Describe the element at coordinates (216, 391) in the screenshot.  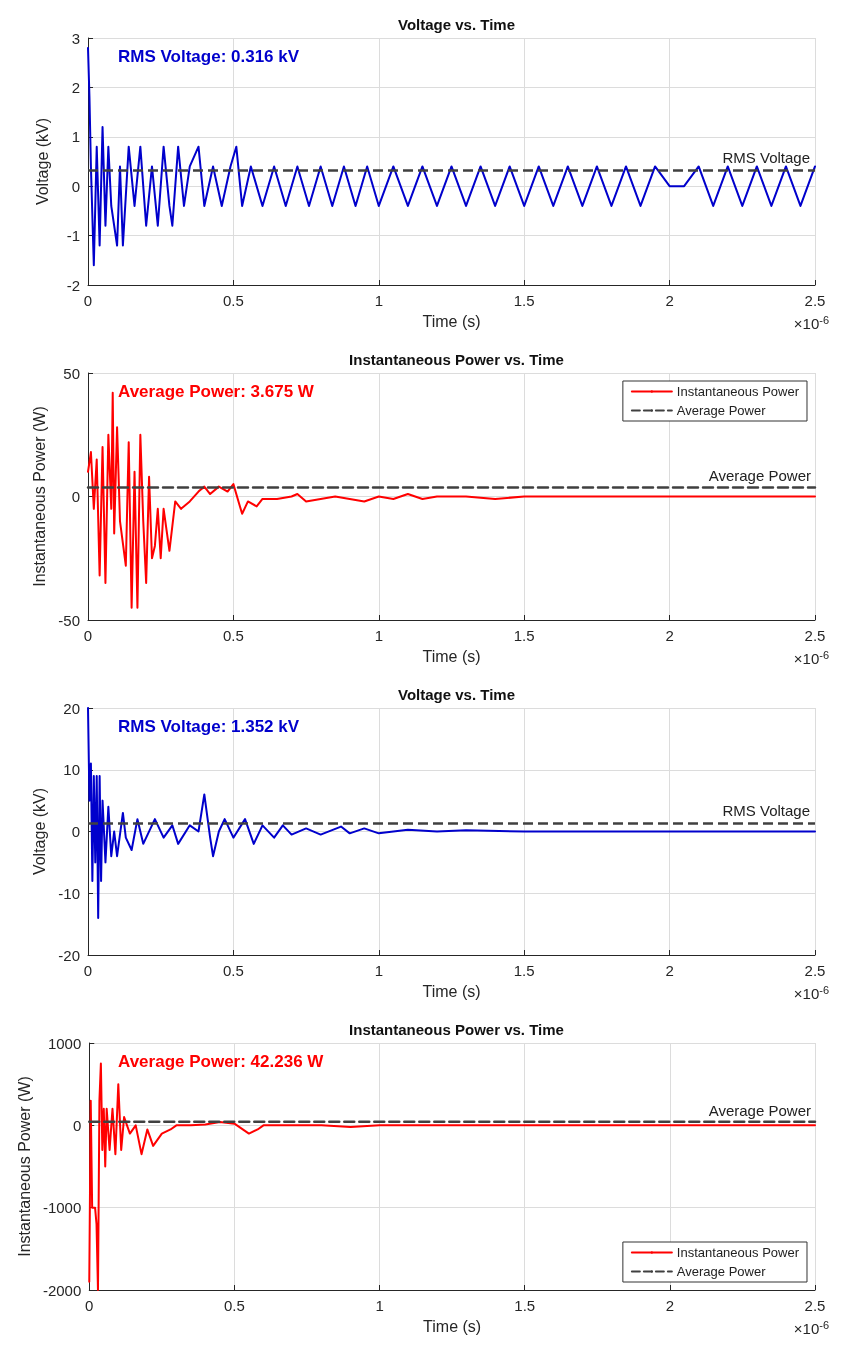
I see `annotation: Average Power: 3.675 W` at that location.